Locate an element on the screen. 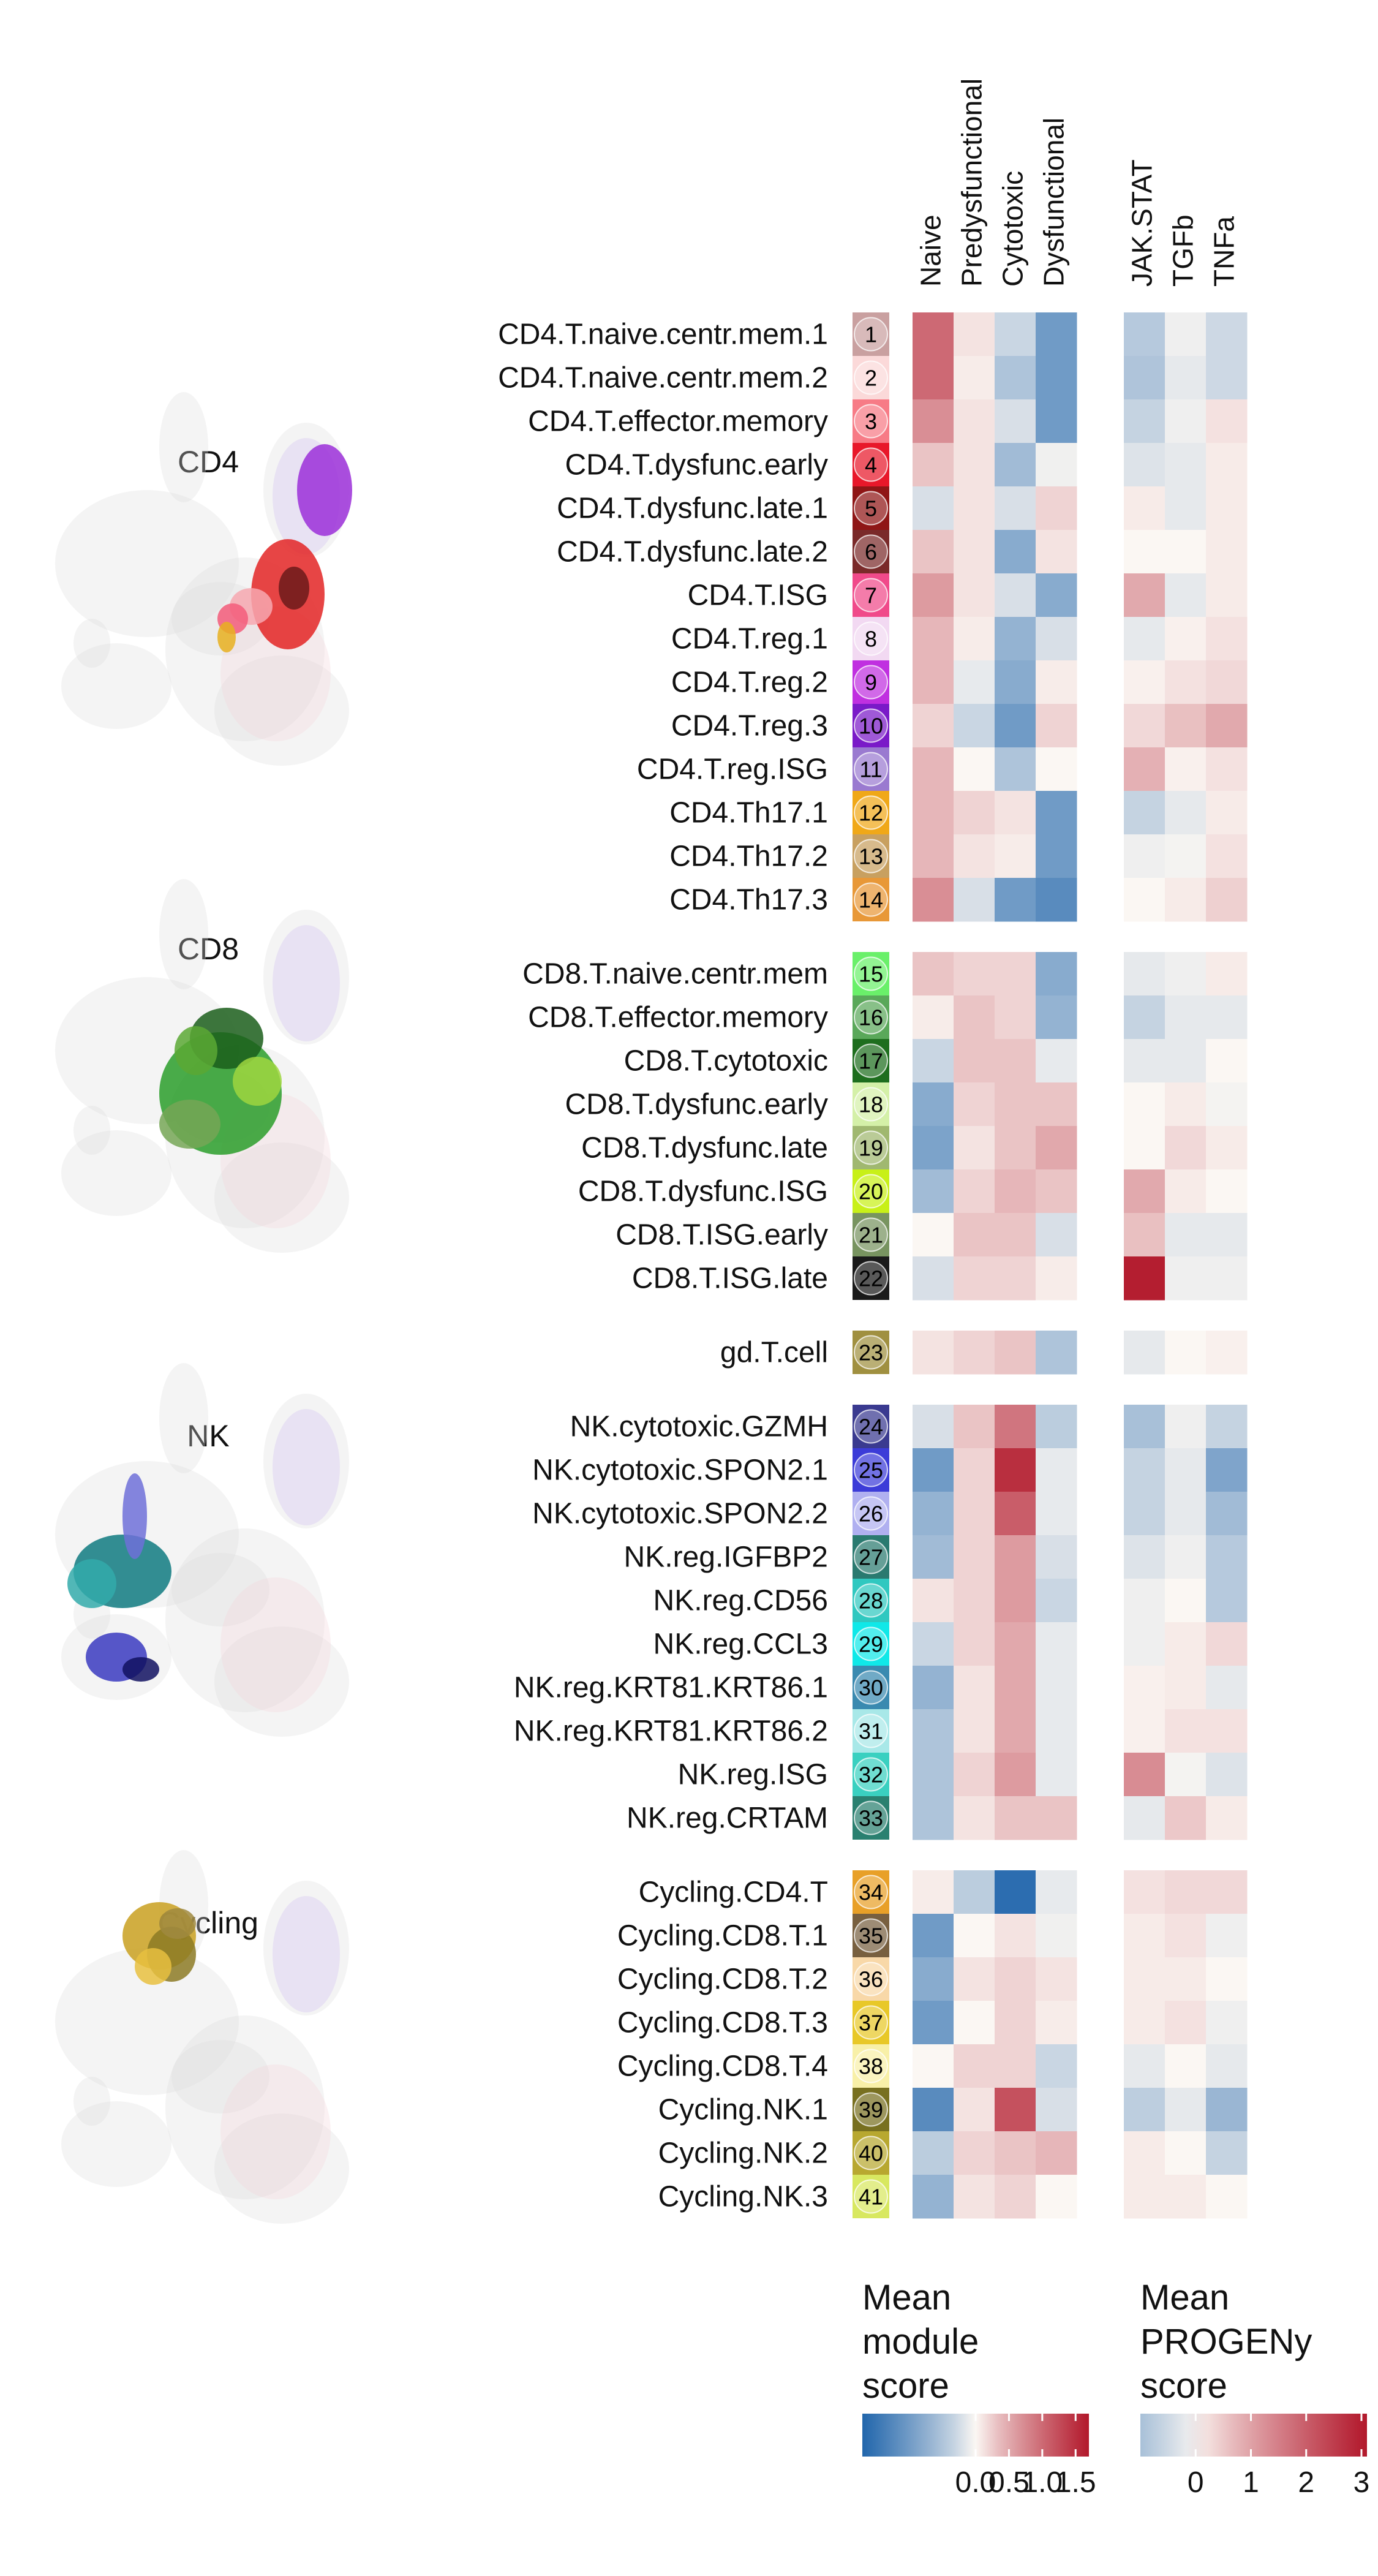 The image size is (1378, 2576). legend-colorbar is located at coordinates (1253, 2435).